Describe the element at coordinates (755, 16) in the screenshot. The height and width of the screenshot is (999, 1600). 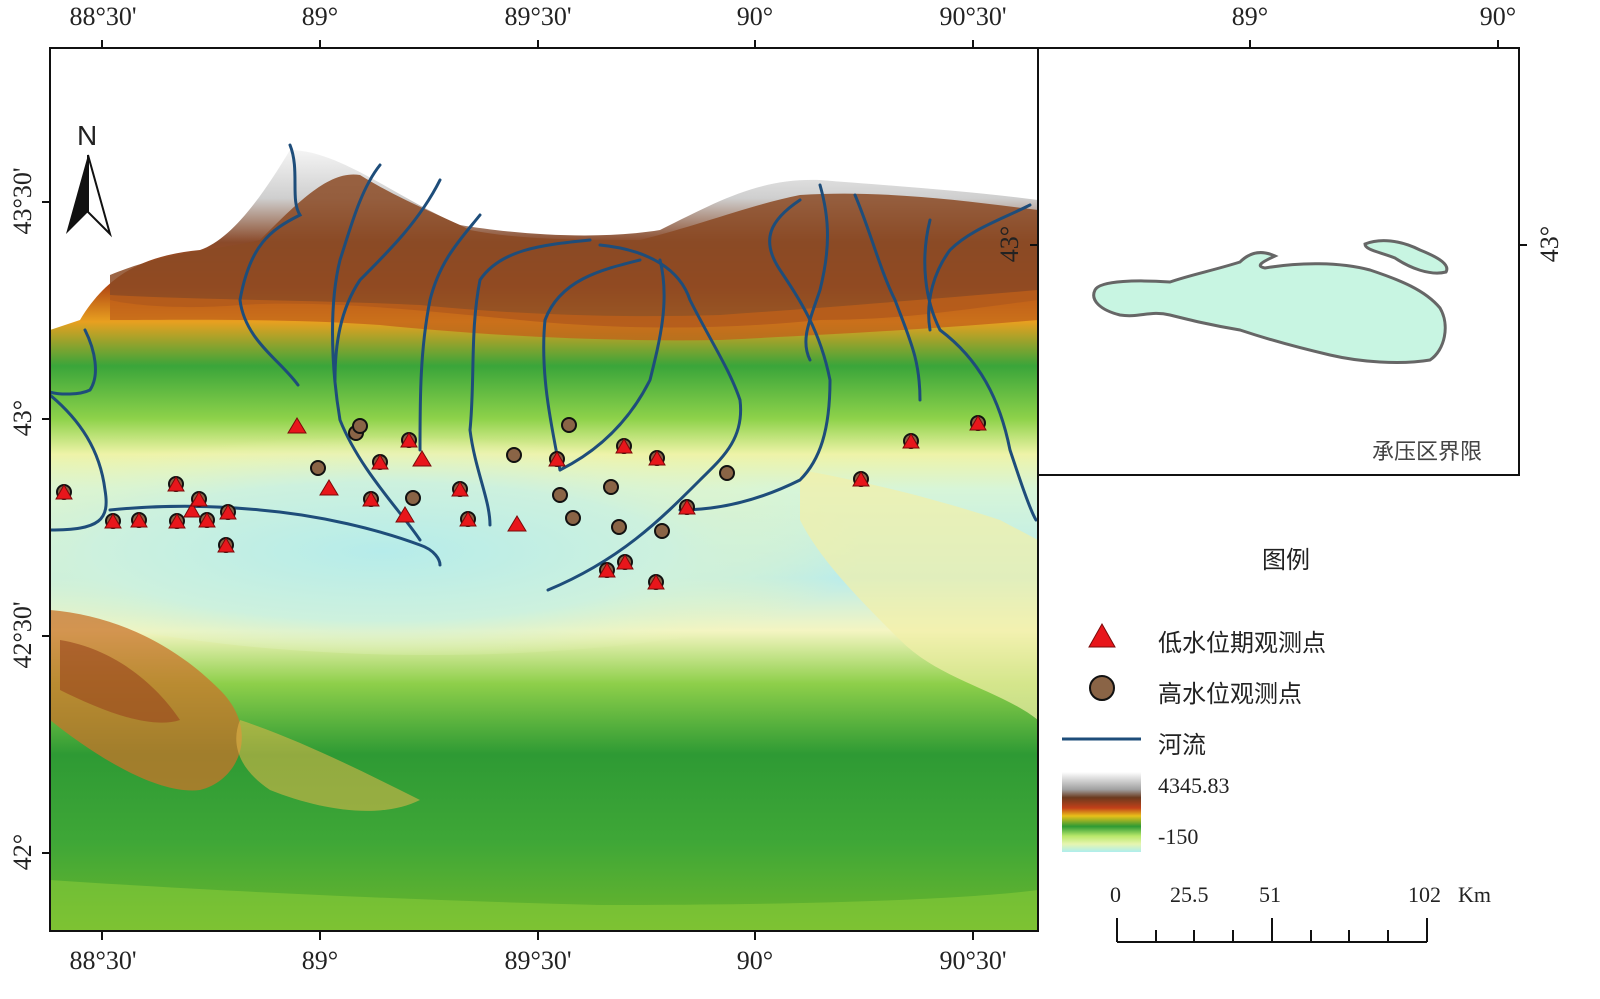
I see `lon-label-top: 90°` at that location.